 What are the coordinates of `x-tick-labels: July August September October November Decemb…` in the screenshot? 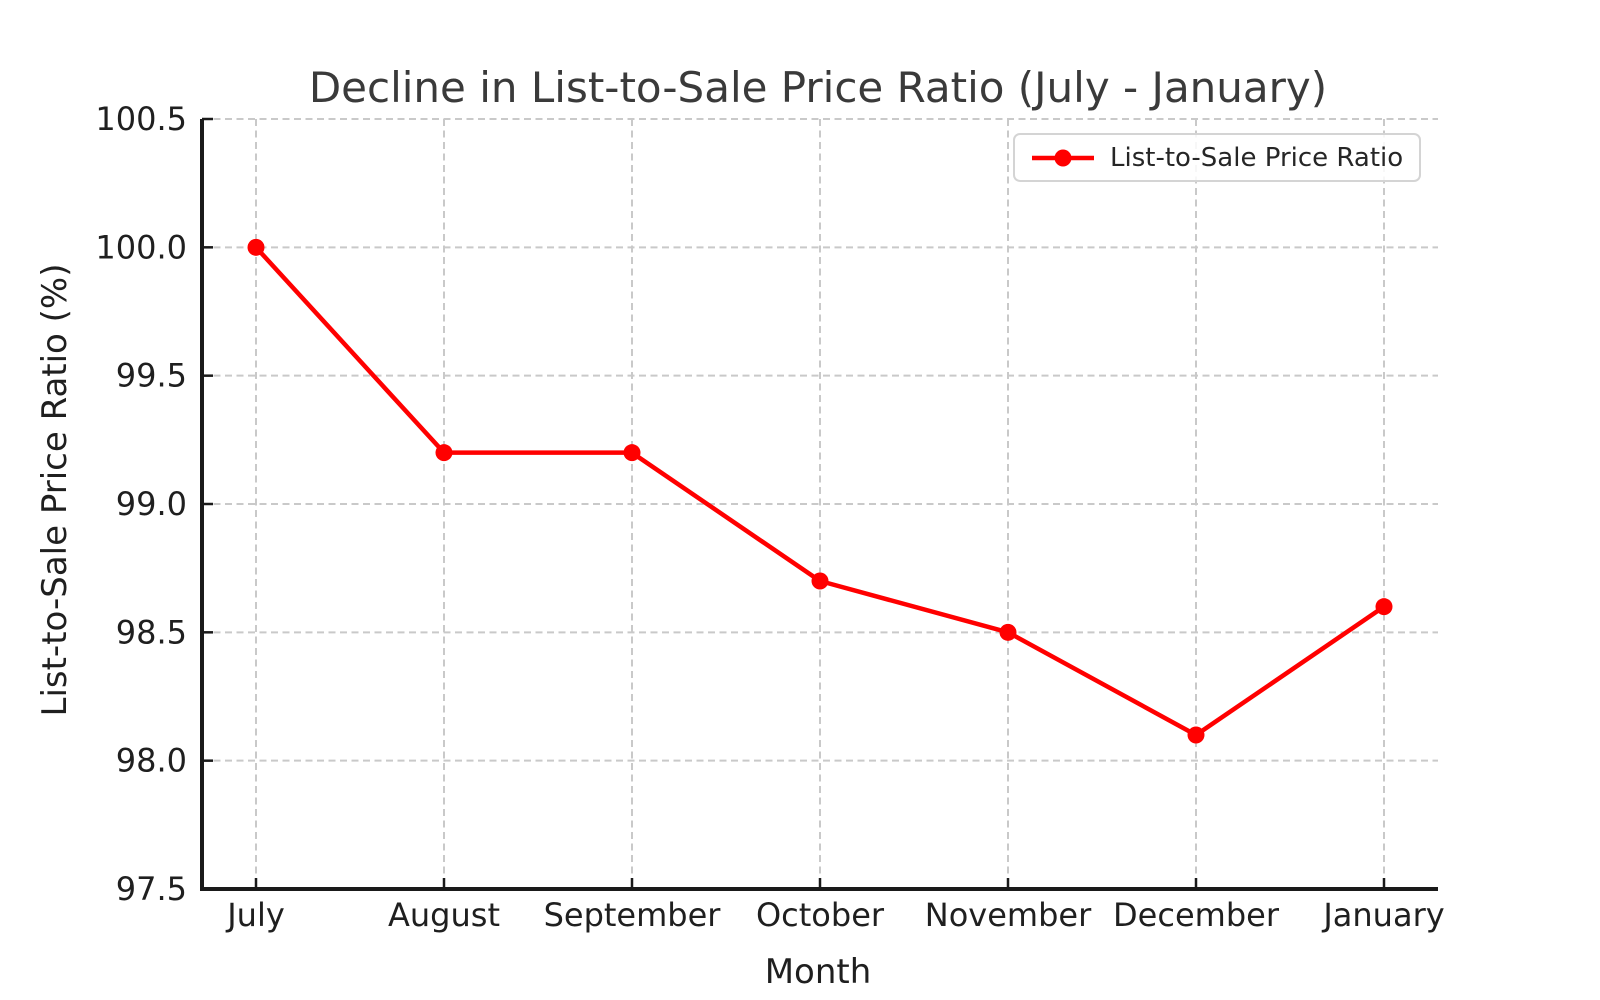 It's located at (834, 915).